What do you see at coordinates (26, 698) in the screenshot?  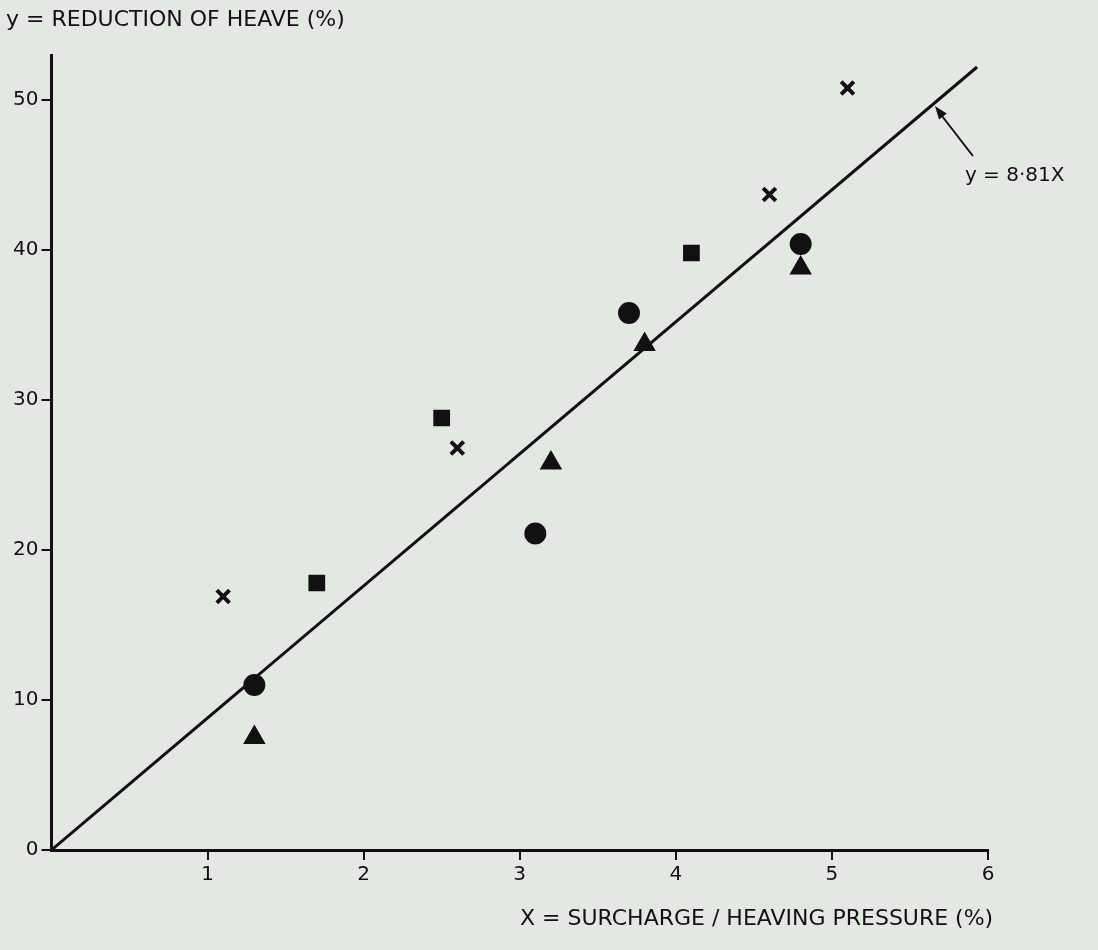 I see `y-tick-label: 10` at bounding box center [26, 698].